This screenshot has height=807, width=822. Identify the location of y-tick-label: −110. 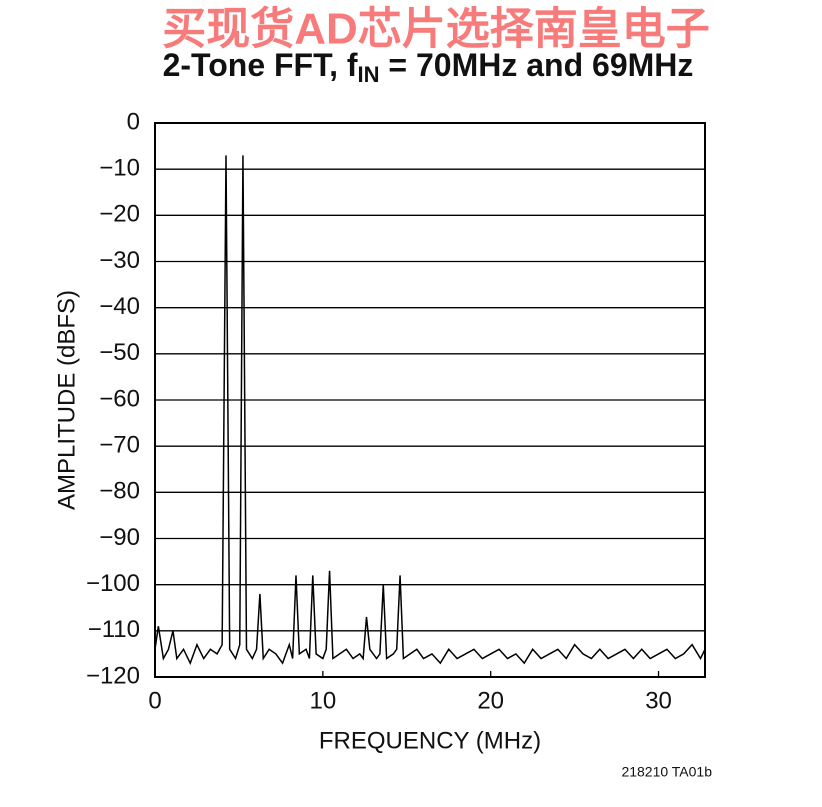
(114, 629).